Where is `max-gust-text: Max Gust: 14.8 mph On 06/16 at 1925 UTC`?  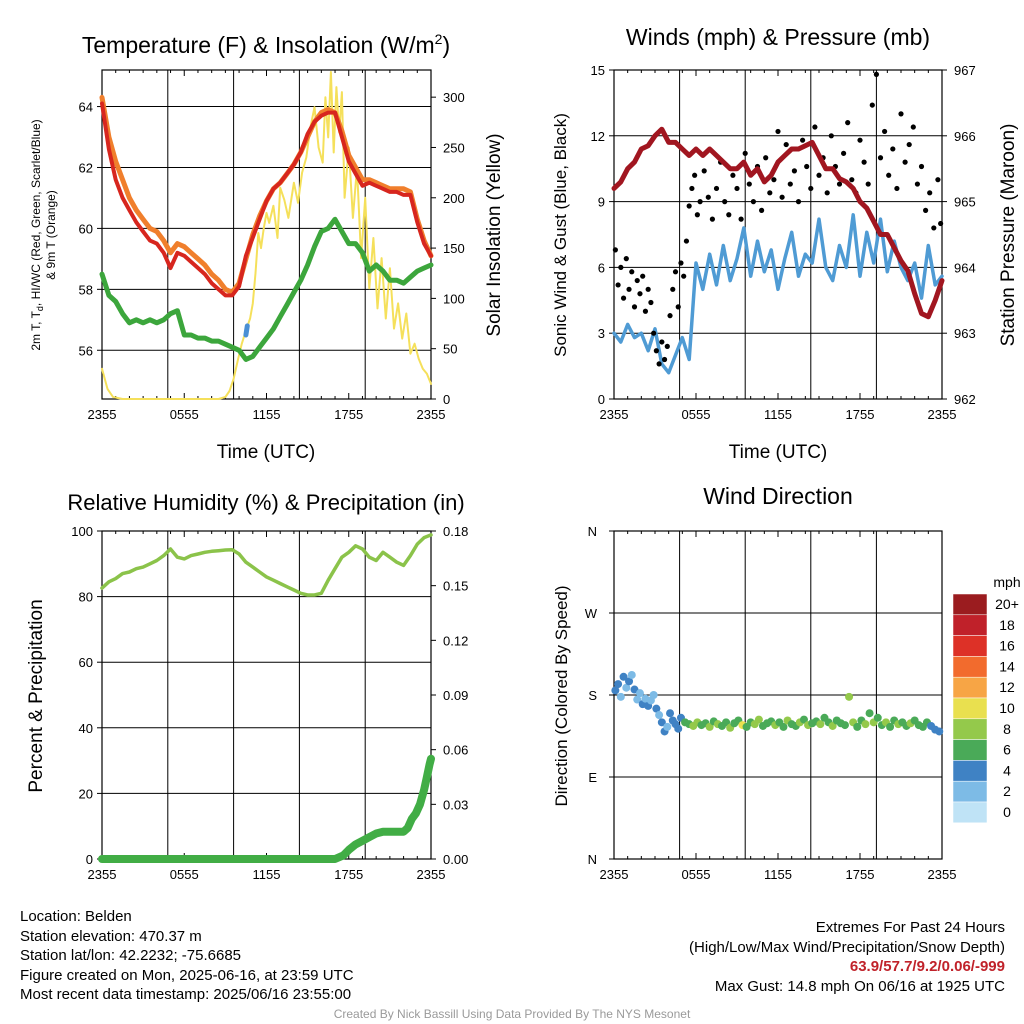 max-gust-text: Max Gust: 14.8 mph On 06/16 at 1925 UTC is located at coordinates (859, 986).